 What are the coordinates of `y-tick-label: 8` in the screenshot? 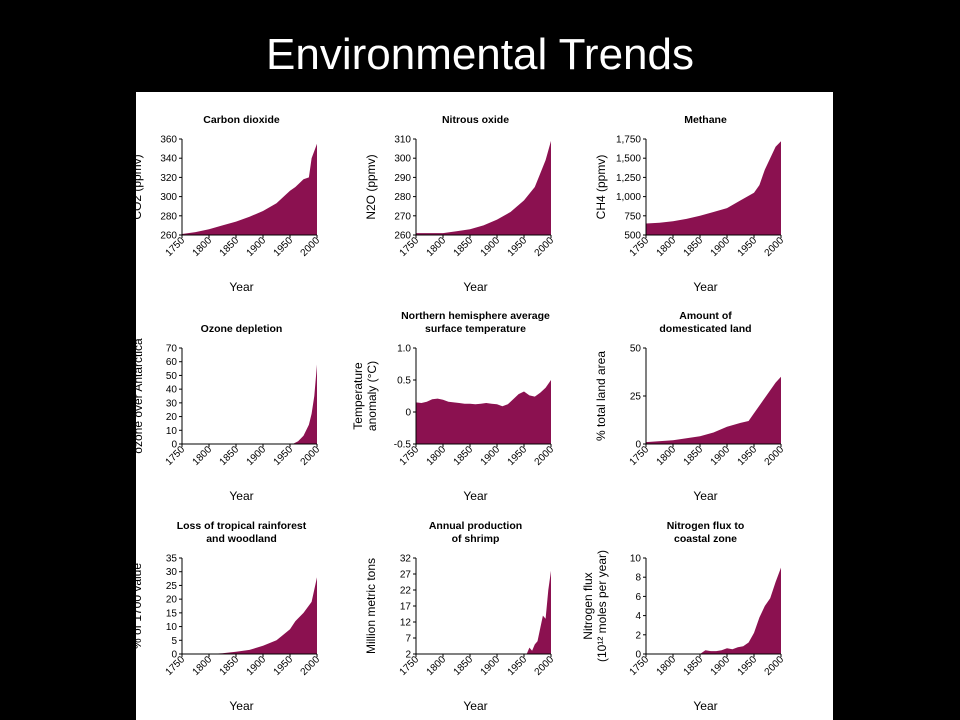 It's located at (638, 578).